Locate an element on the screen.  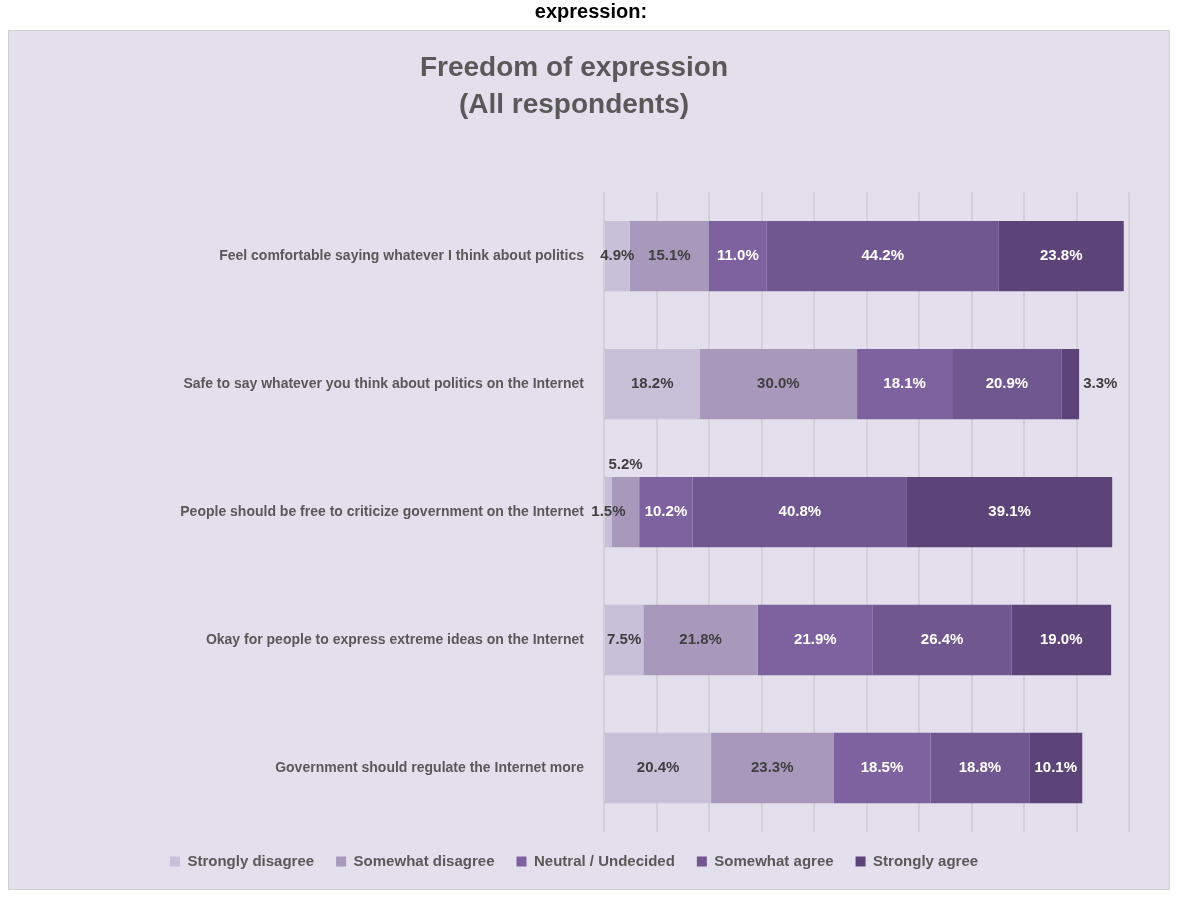
legend-label: Strongly agree is located at coordinates (926, 860).